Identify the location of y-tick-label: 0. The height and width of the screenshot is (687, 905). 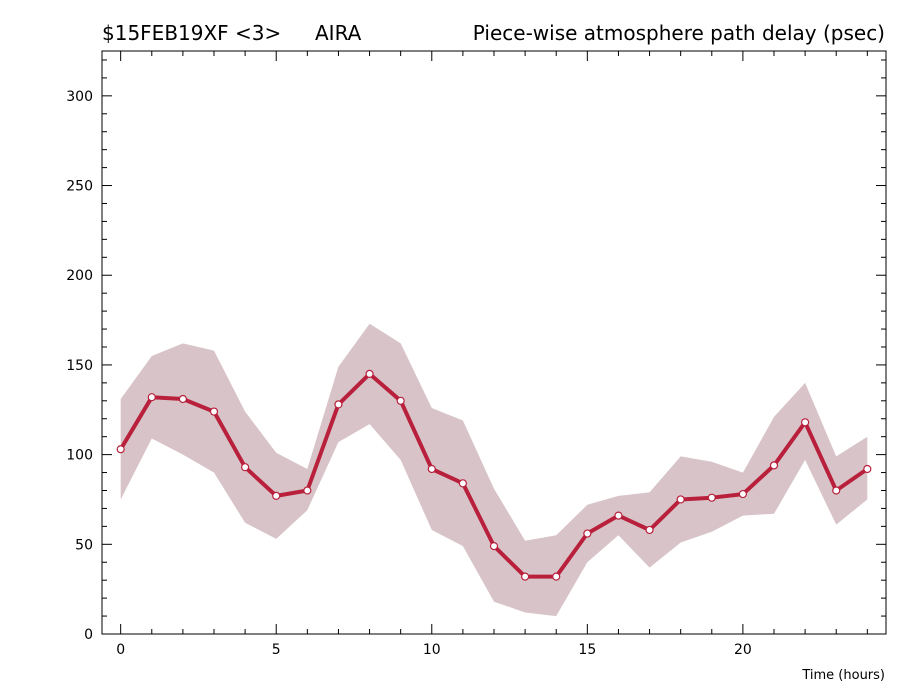
(88, 635).